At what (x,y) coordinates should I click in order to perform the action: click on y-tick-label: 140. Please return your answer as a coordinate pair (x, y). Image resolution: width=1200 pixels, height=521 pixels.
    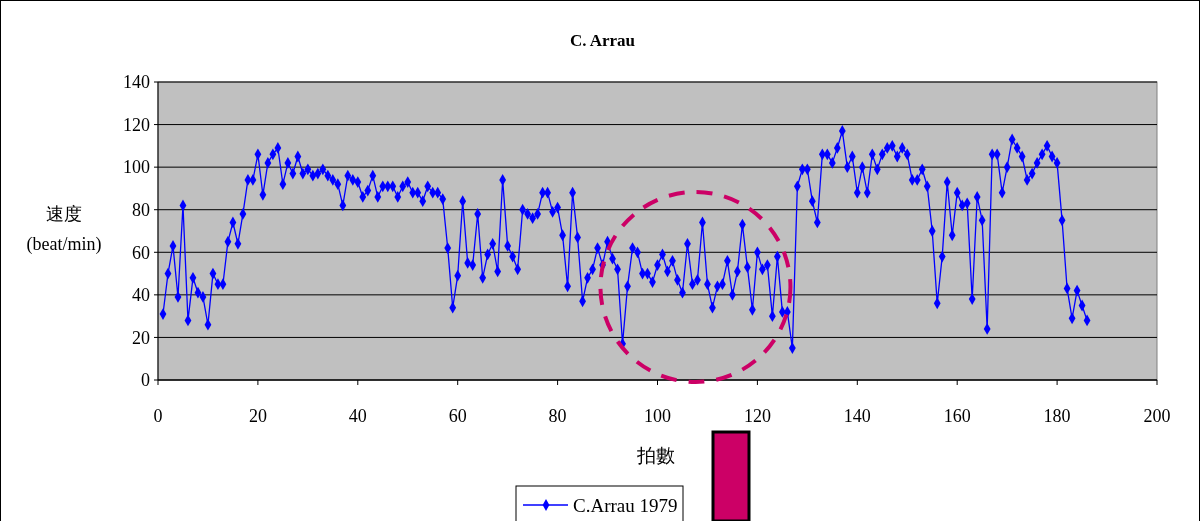
    Looking at the image, I should click on (136, 82).